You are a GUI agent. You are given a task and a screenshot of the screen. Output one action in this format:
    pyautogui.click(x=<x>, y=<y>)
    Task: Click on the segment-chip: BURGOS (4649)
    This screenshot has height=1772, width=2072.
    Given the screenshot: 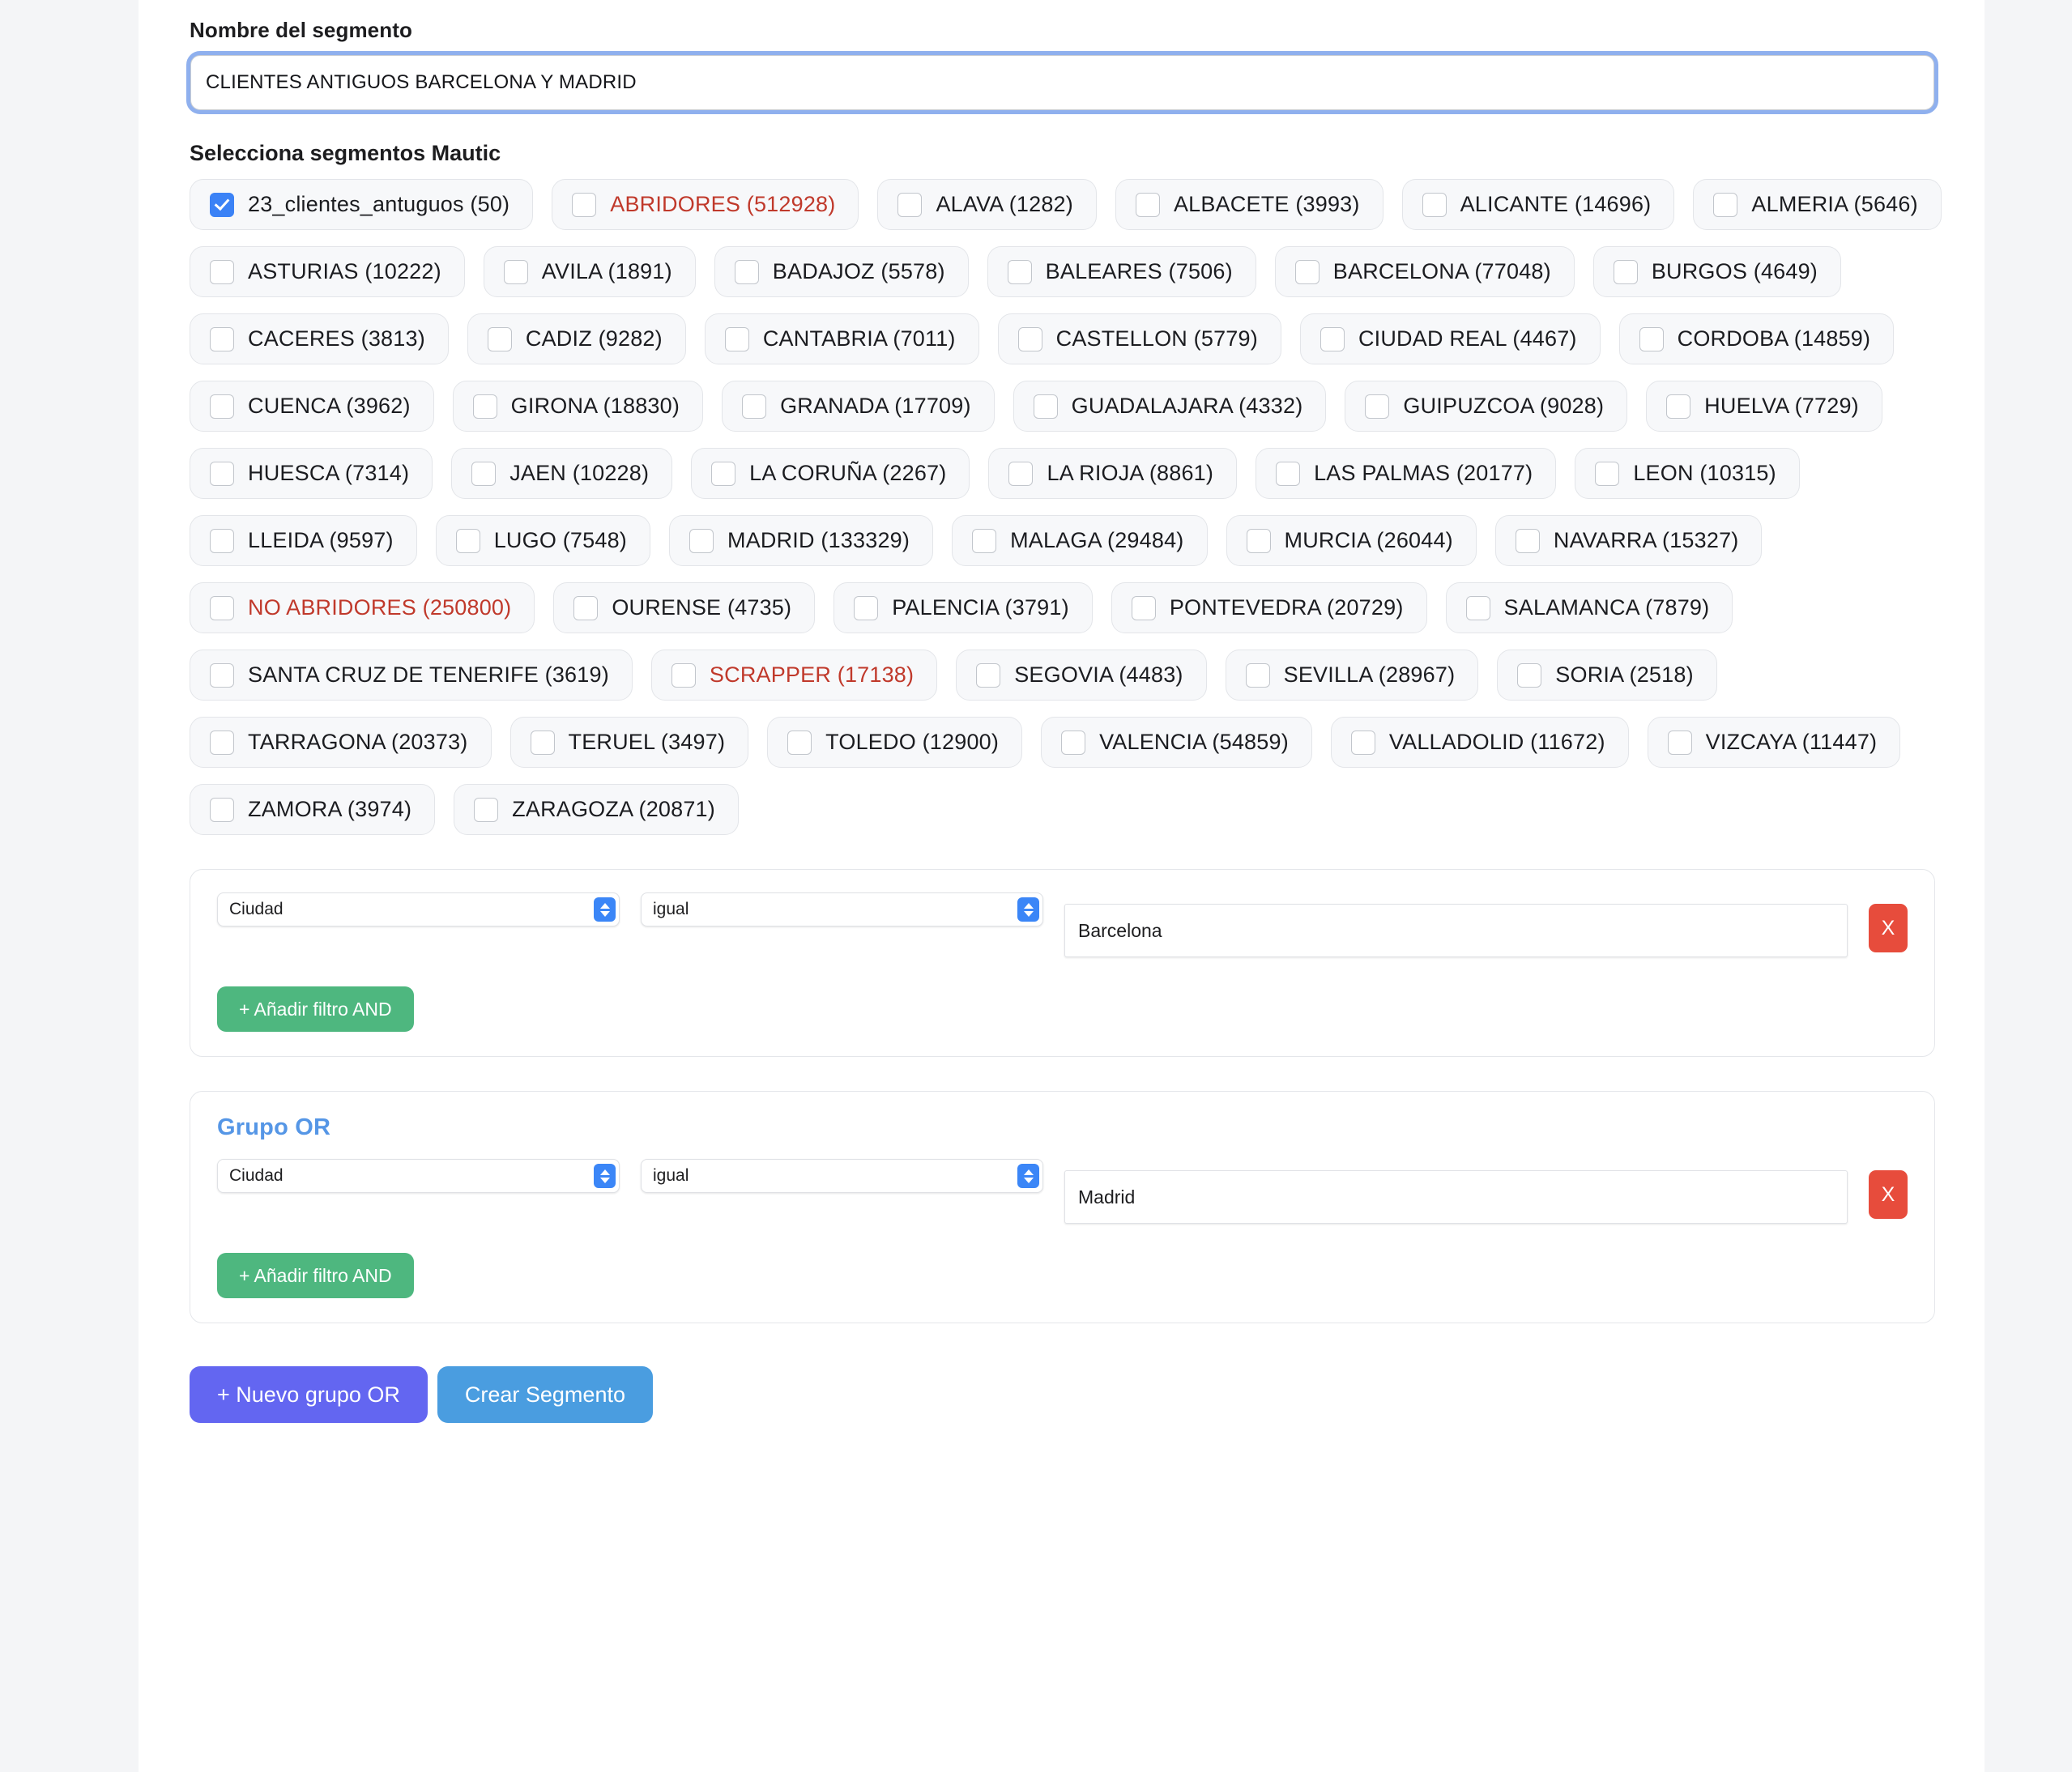 What is the action you would take?
    pyautogui.click(x=1717, y=272)
    